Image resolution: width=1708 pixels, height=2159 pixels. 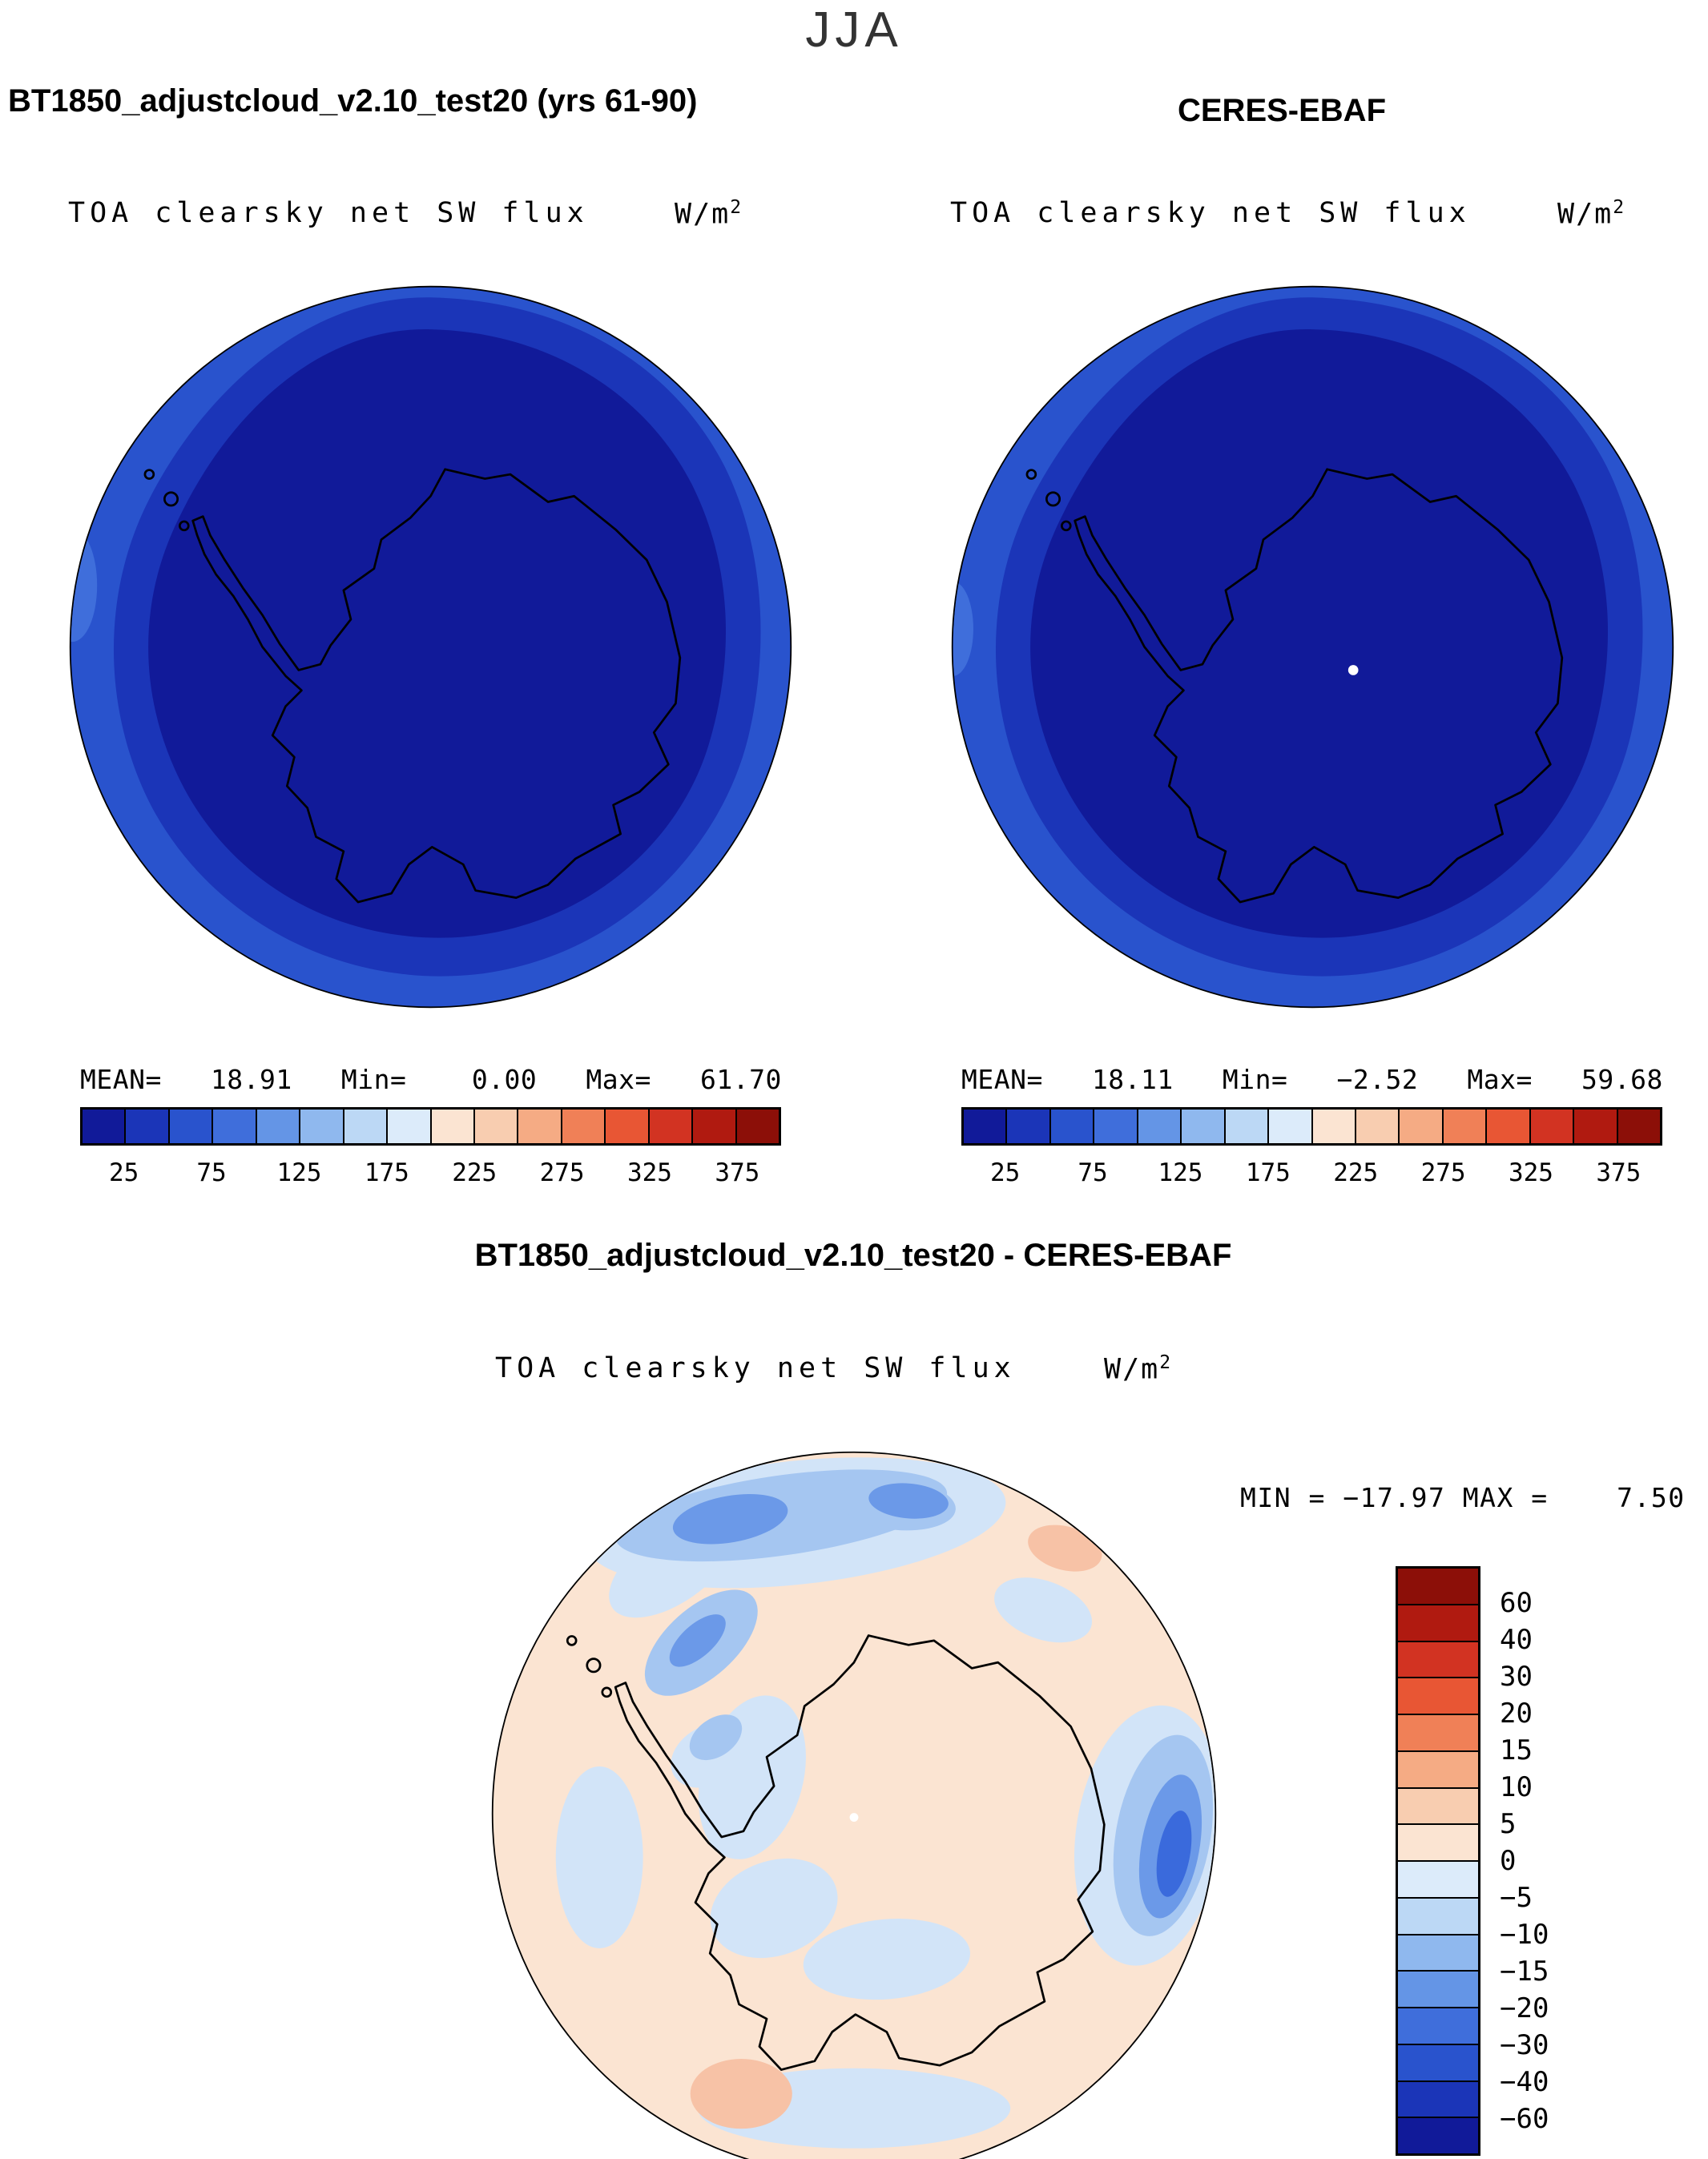 What do you see at coordinates (963, 629) in the screenshot?
I see `high-flux-edge-patch` at bounding box center [963, 629].